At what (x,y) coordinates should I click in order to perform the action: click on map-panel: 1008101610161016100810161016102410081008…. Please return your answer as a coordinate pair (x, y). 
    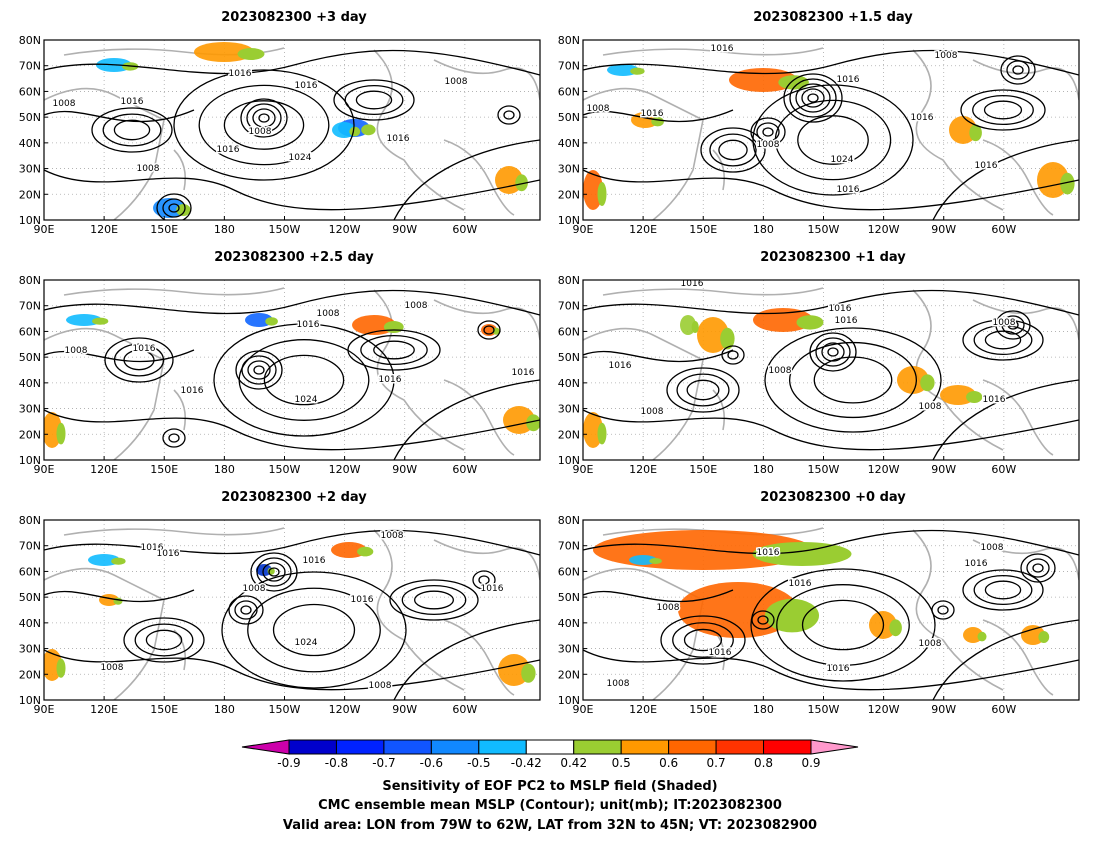
    Looking at the image, I should click on (280, 603).